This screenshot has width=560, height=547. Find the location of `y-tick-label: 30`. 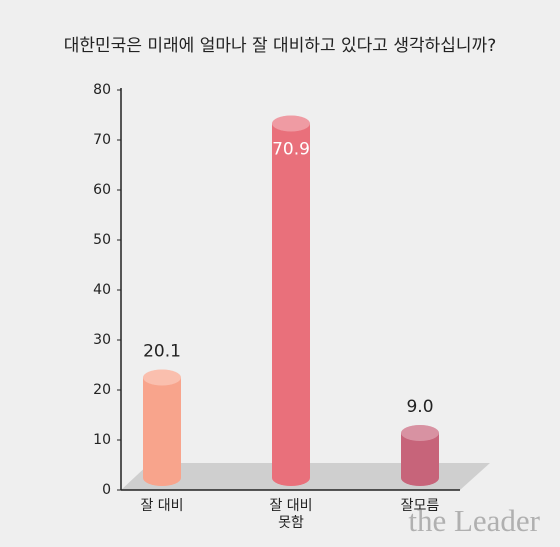

y-tick-label: 30 is located at coordinates (102, 340).